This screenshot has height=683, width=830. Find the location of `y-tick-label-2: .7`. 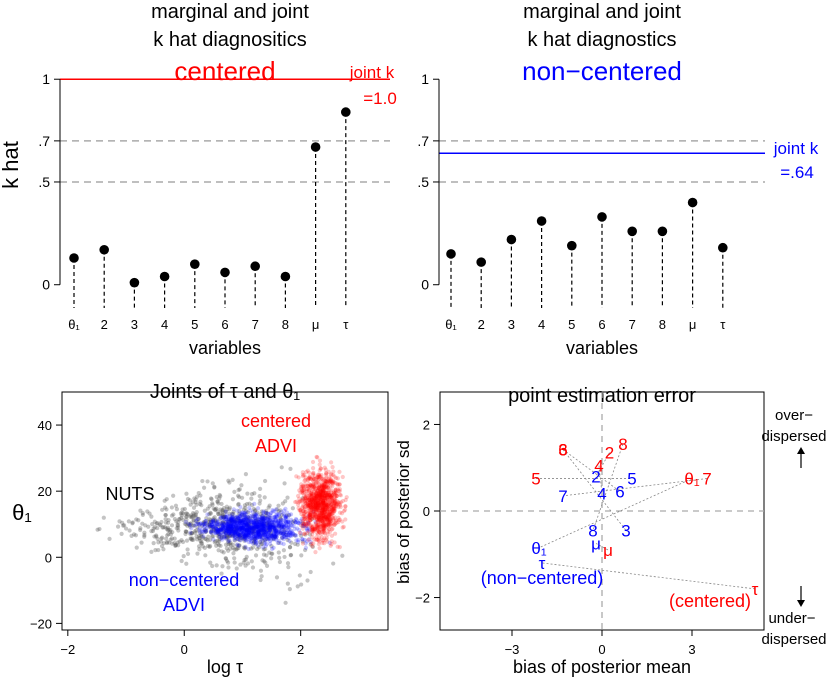

y-tick-label-2: .7 is located at coordinates (44, 141).